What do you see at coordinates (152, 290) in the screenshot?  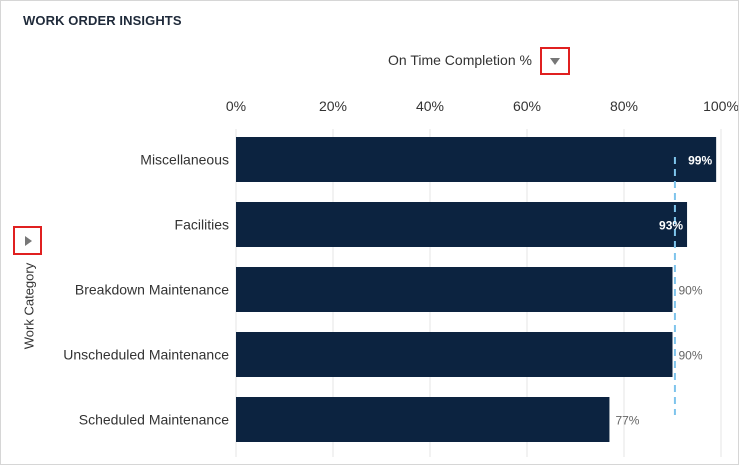 I see `category-label: Breakdown Maintenance` at bounding box center [152, 290].